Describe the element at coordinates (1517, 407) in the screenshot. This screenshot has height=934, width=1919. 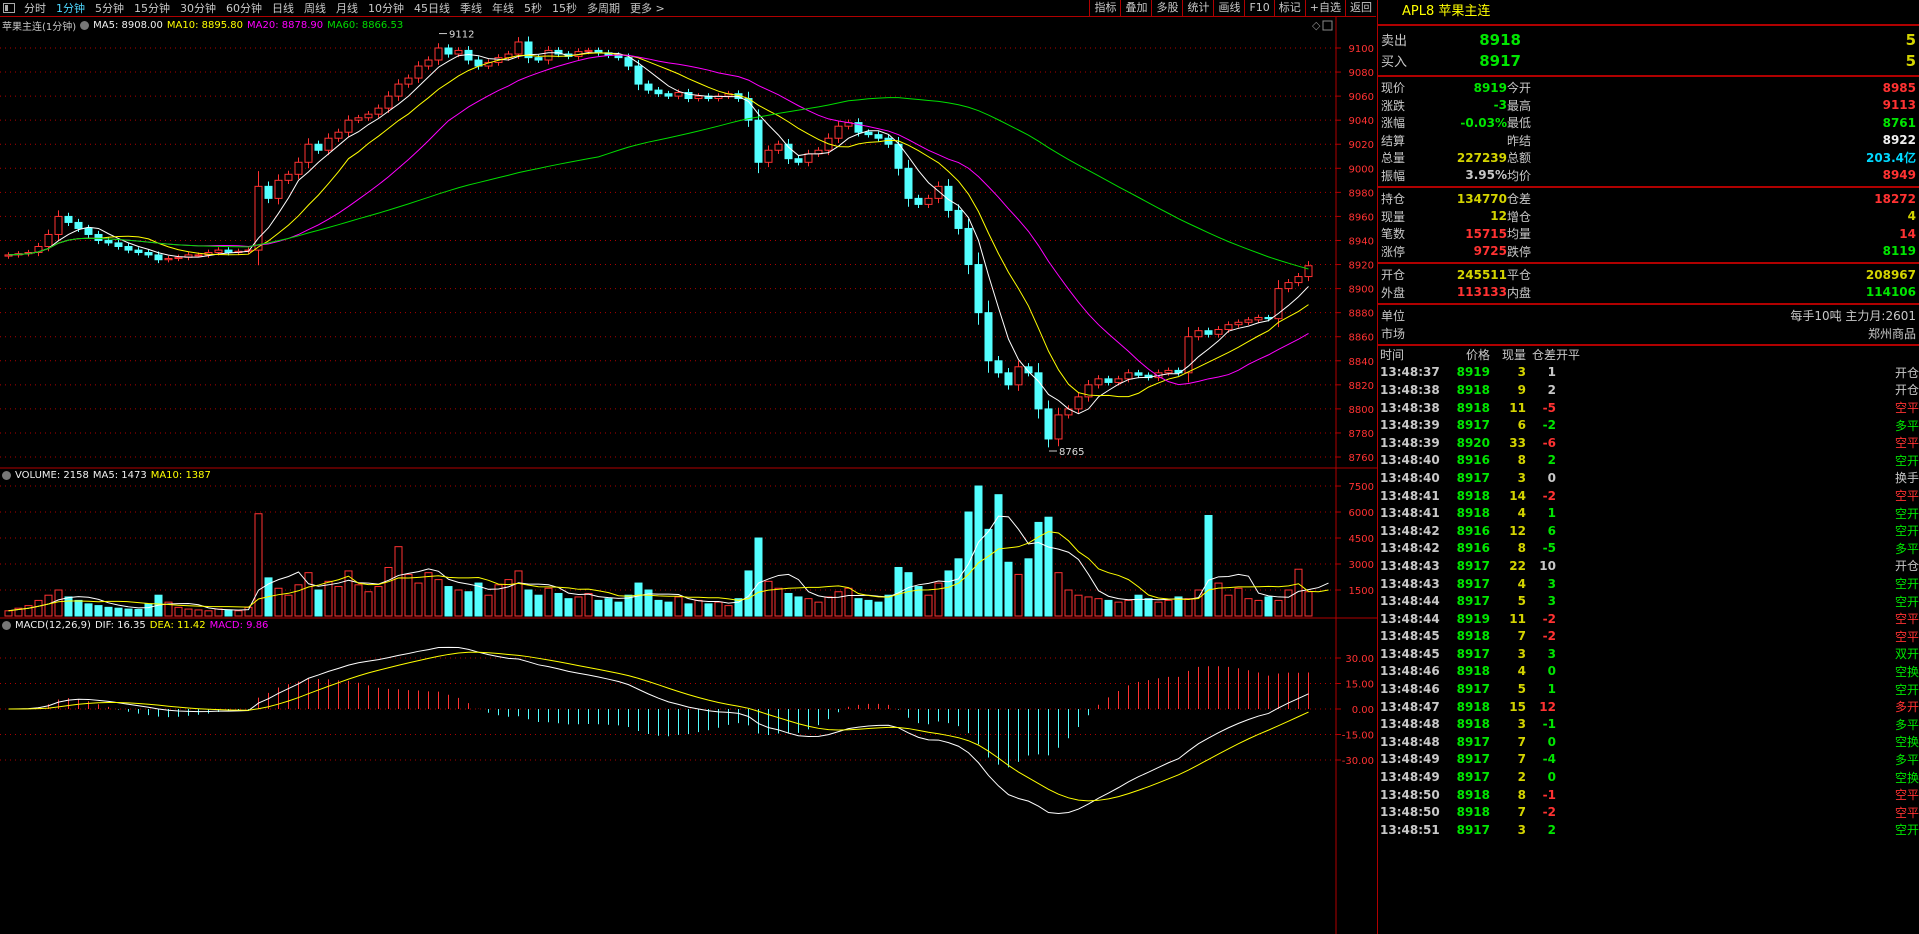
I see `tick-volume: 11` at that location.